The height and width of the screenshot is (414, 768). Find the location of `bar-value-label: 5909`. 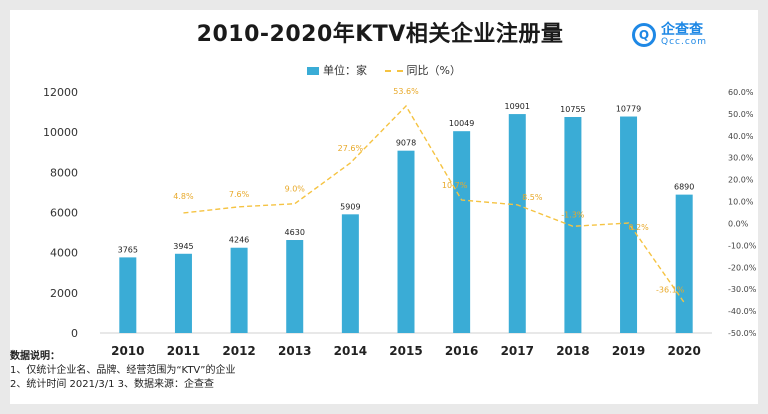

bar-value-label: 5909 is located at coordinates (350, 206).